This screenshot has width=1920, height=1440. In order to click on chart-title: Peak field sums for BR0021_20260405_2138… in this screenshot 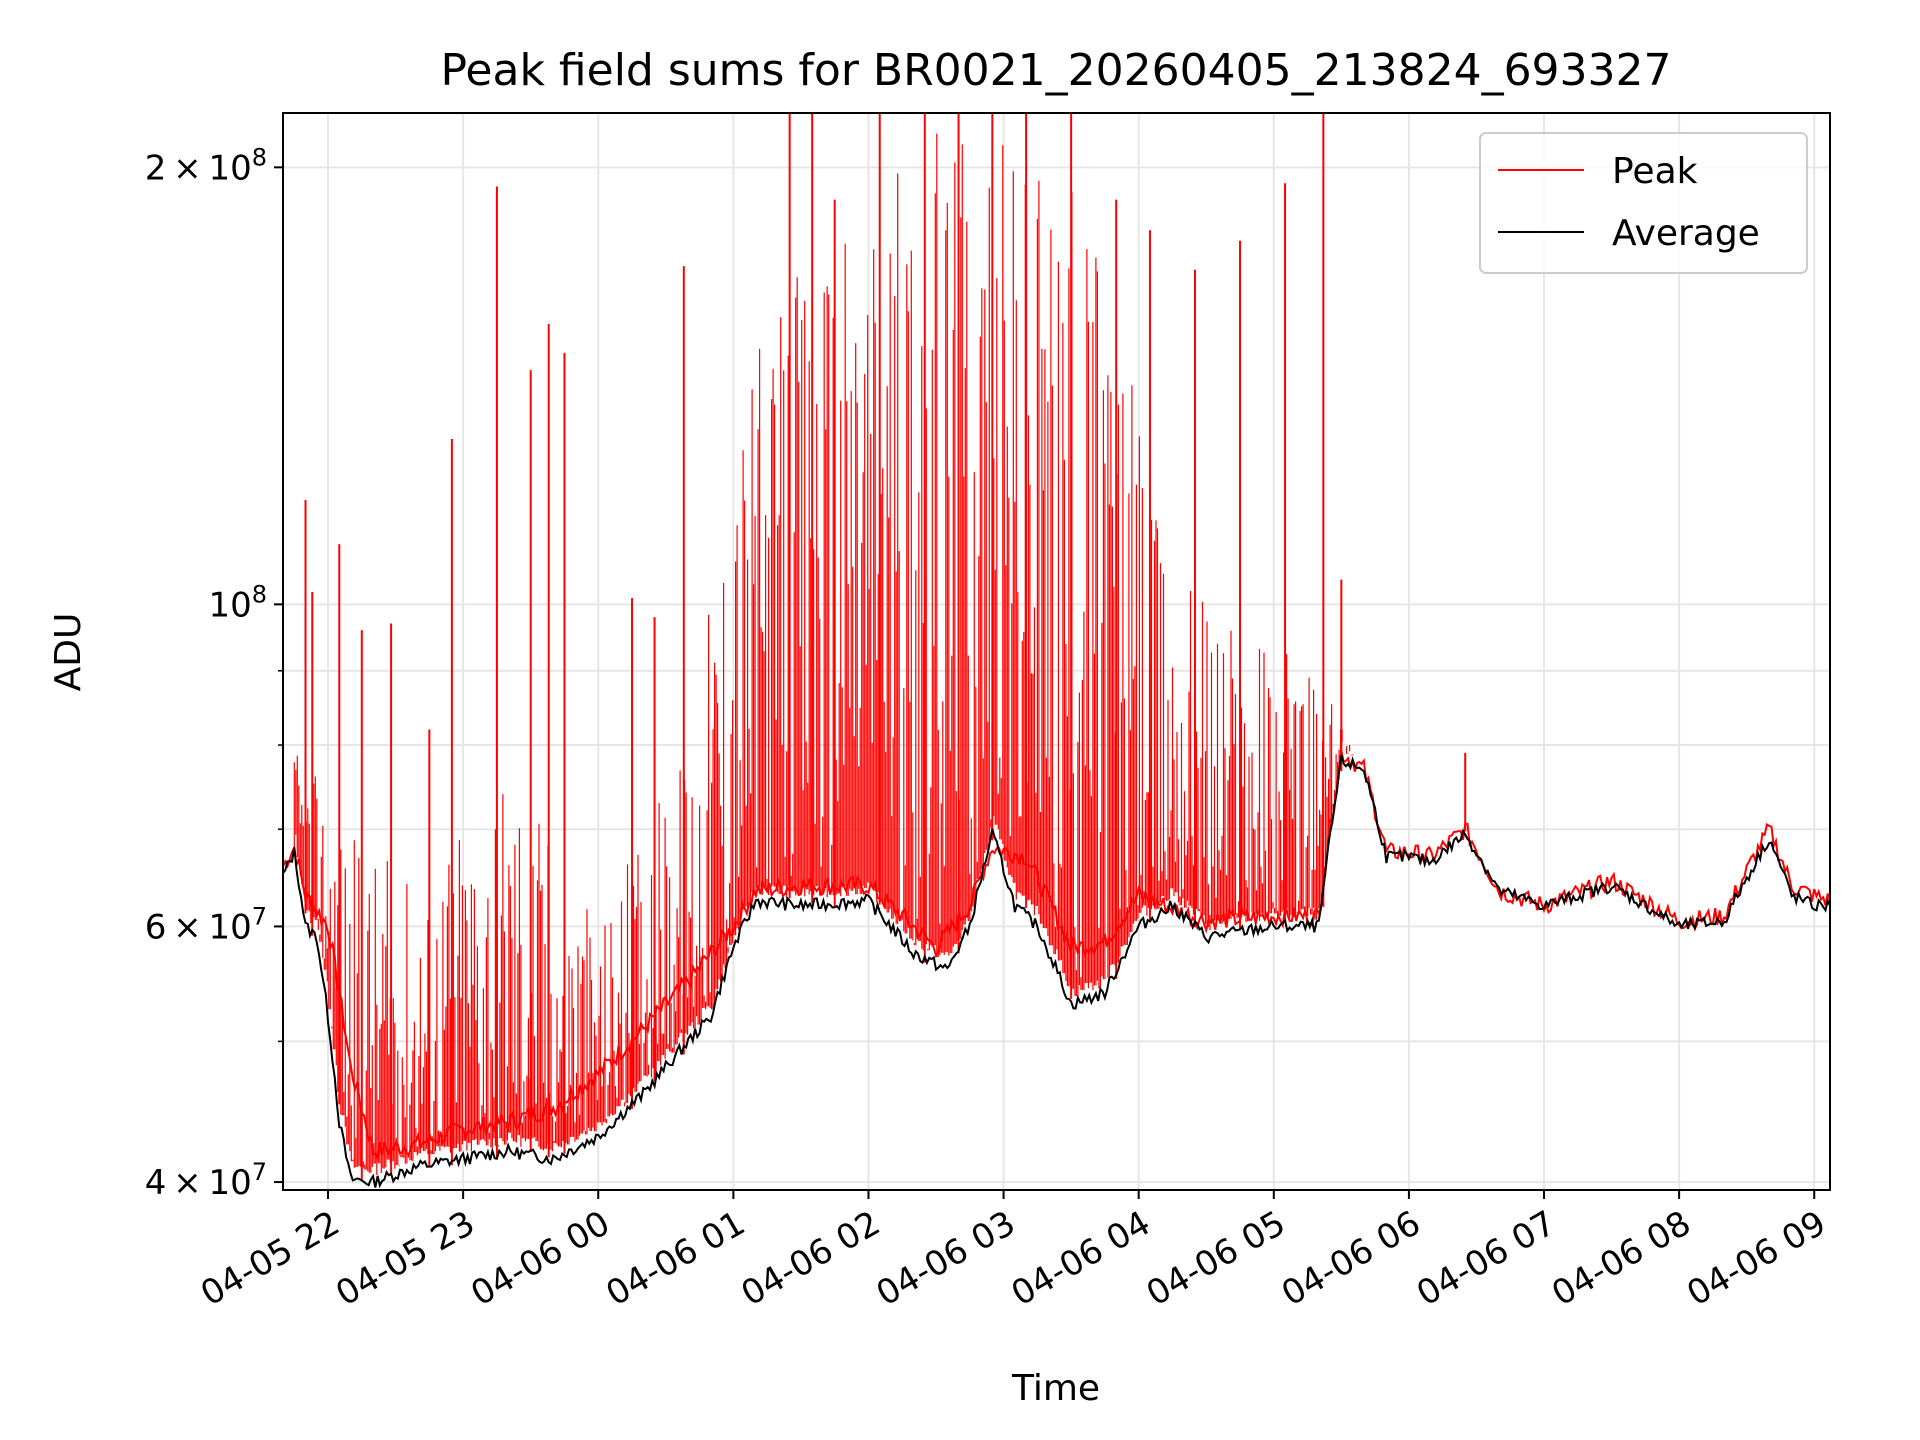, I will do `click(1055, 70)`.